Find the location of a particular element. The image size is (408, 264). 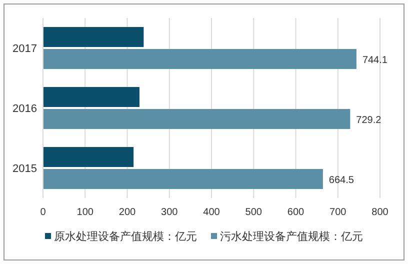

data-label: 729.2 is located at coordinates (369, 120).